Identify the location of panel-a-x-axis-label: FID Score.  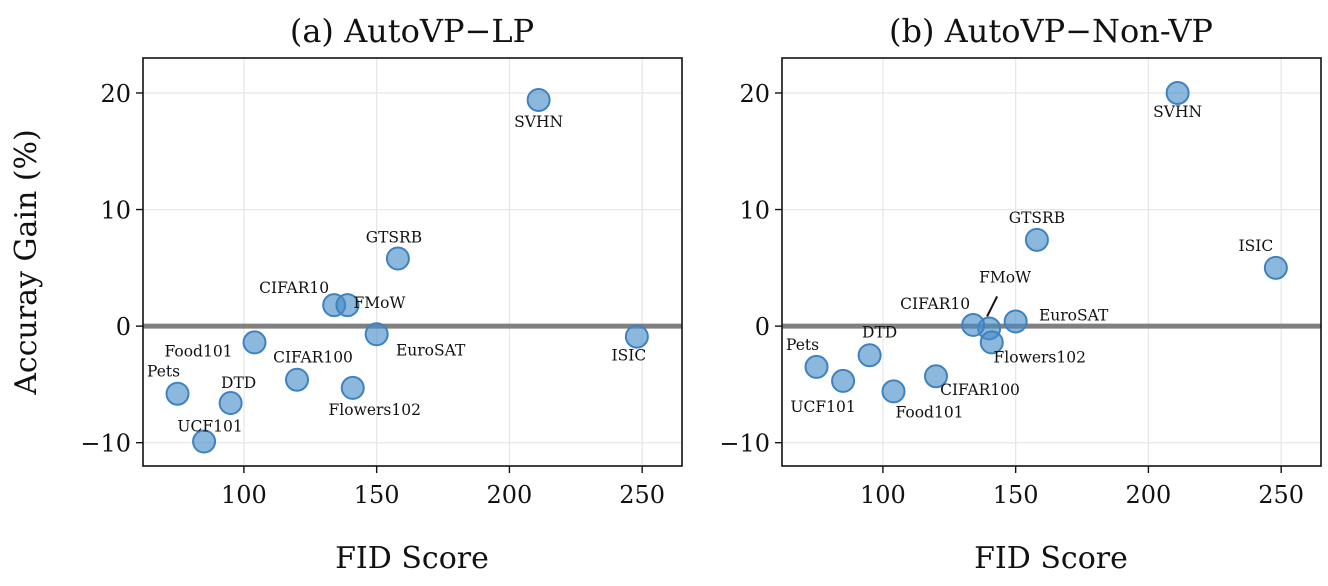
(412, 558).